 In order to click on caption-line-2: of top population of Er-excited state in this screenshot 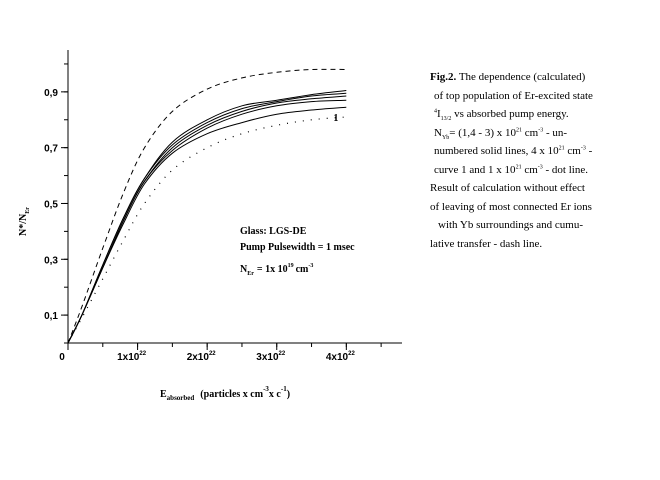, I will do `click(513, 95)`.